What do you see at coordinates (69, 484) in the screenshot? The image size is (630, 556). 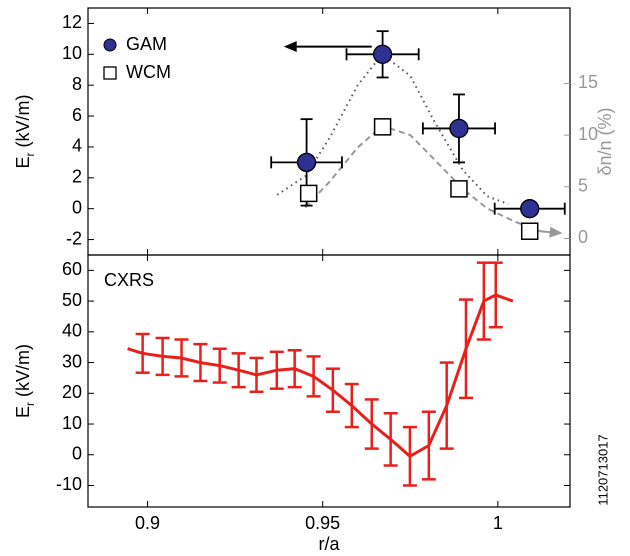 I see `y-tick-label: -10` at bounding box center [69, 484].